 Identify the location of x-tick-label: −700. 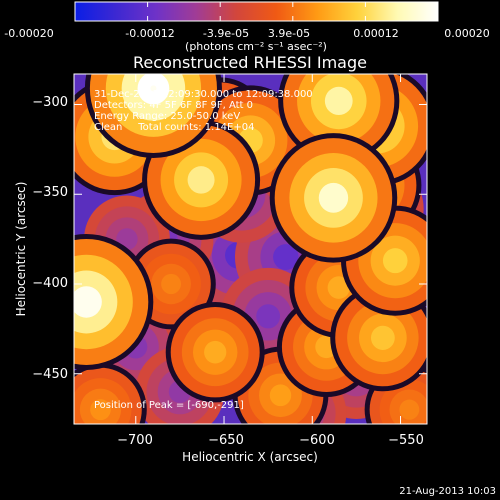
(135, 440).